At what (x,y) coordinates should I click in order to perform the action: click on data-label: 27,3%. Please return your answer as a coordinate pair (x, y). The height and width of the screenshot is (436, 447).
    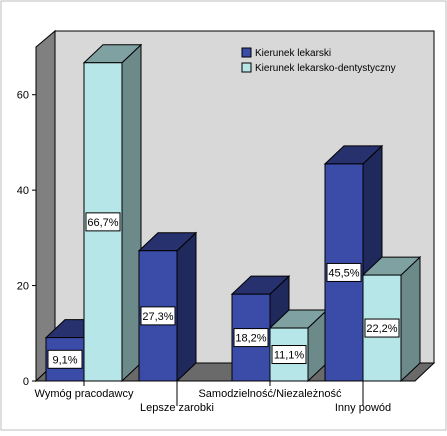
    Looking at the image, I should click on (157, 317).